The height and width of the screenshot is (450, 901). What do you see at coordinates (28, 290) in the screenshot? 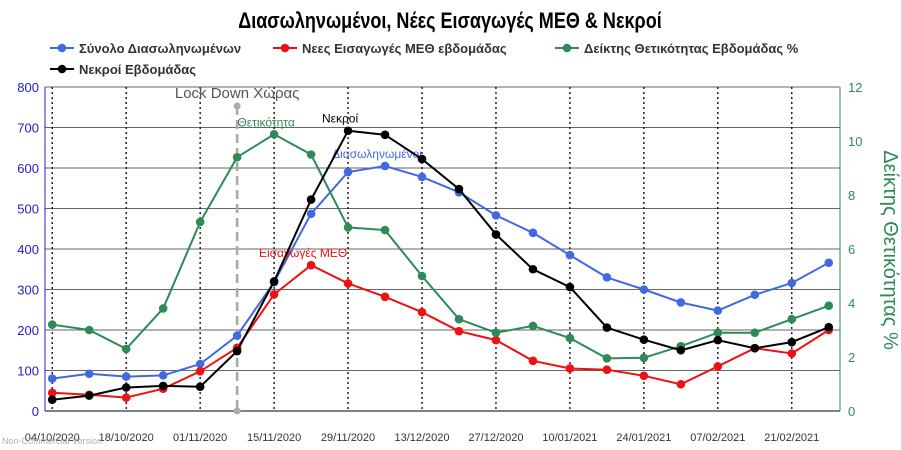
I see `left-tick-label: 300` at bounding box center [28, 290].